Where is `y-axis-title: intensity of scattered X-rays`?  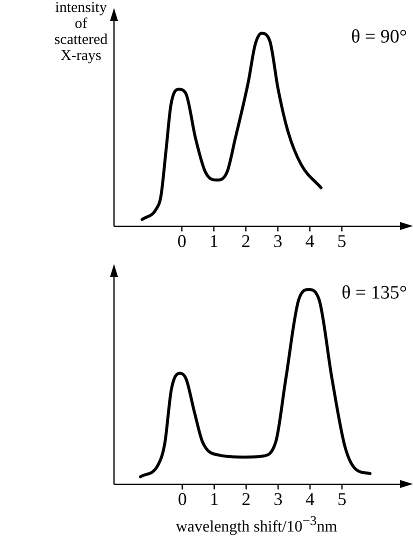 y-axis-title: intensity of scattered X-rays is located at coordinates (81, 32).